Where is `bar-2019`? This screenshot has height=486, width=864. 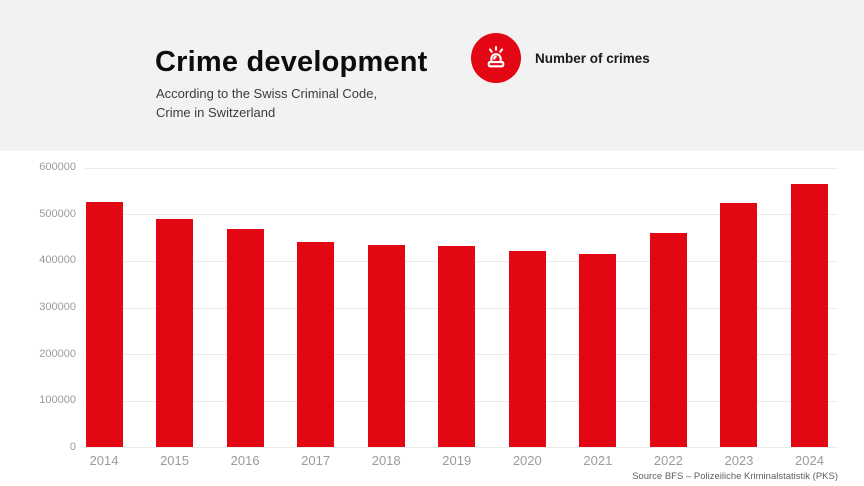 bar-2019 is located at coordinates (457, 346).